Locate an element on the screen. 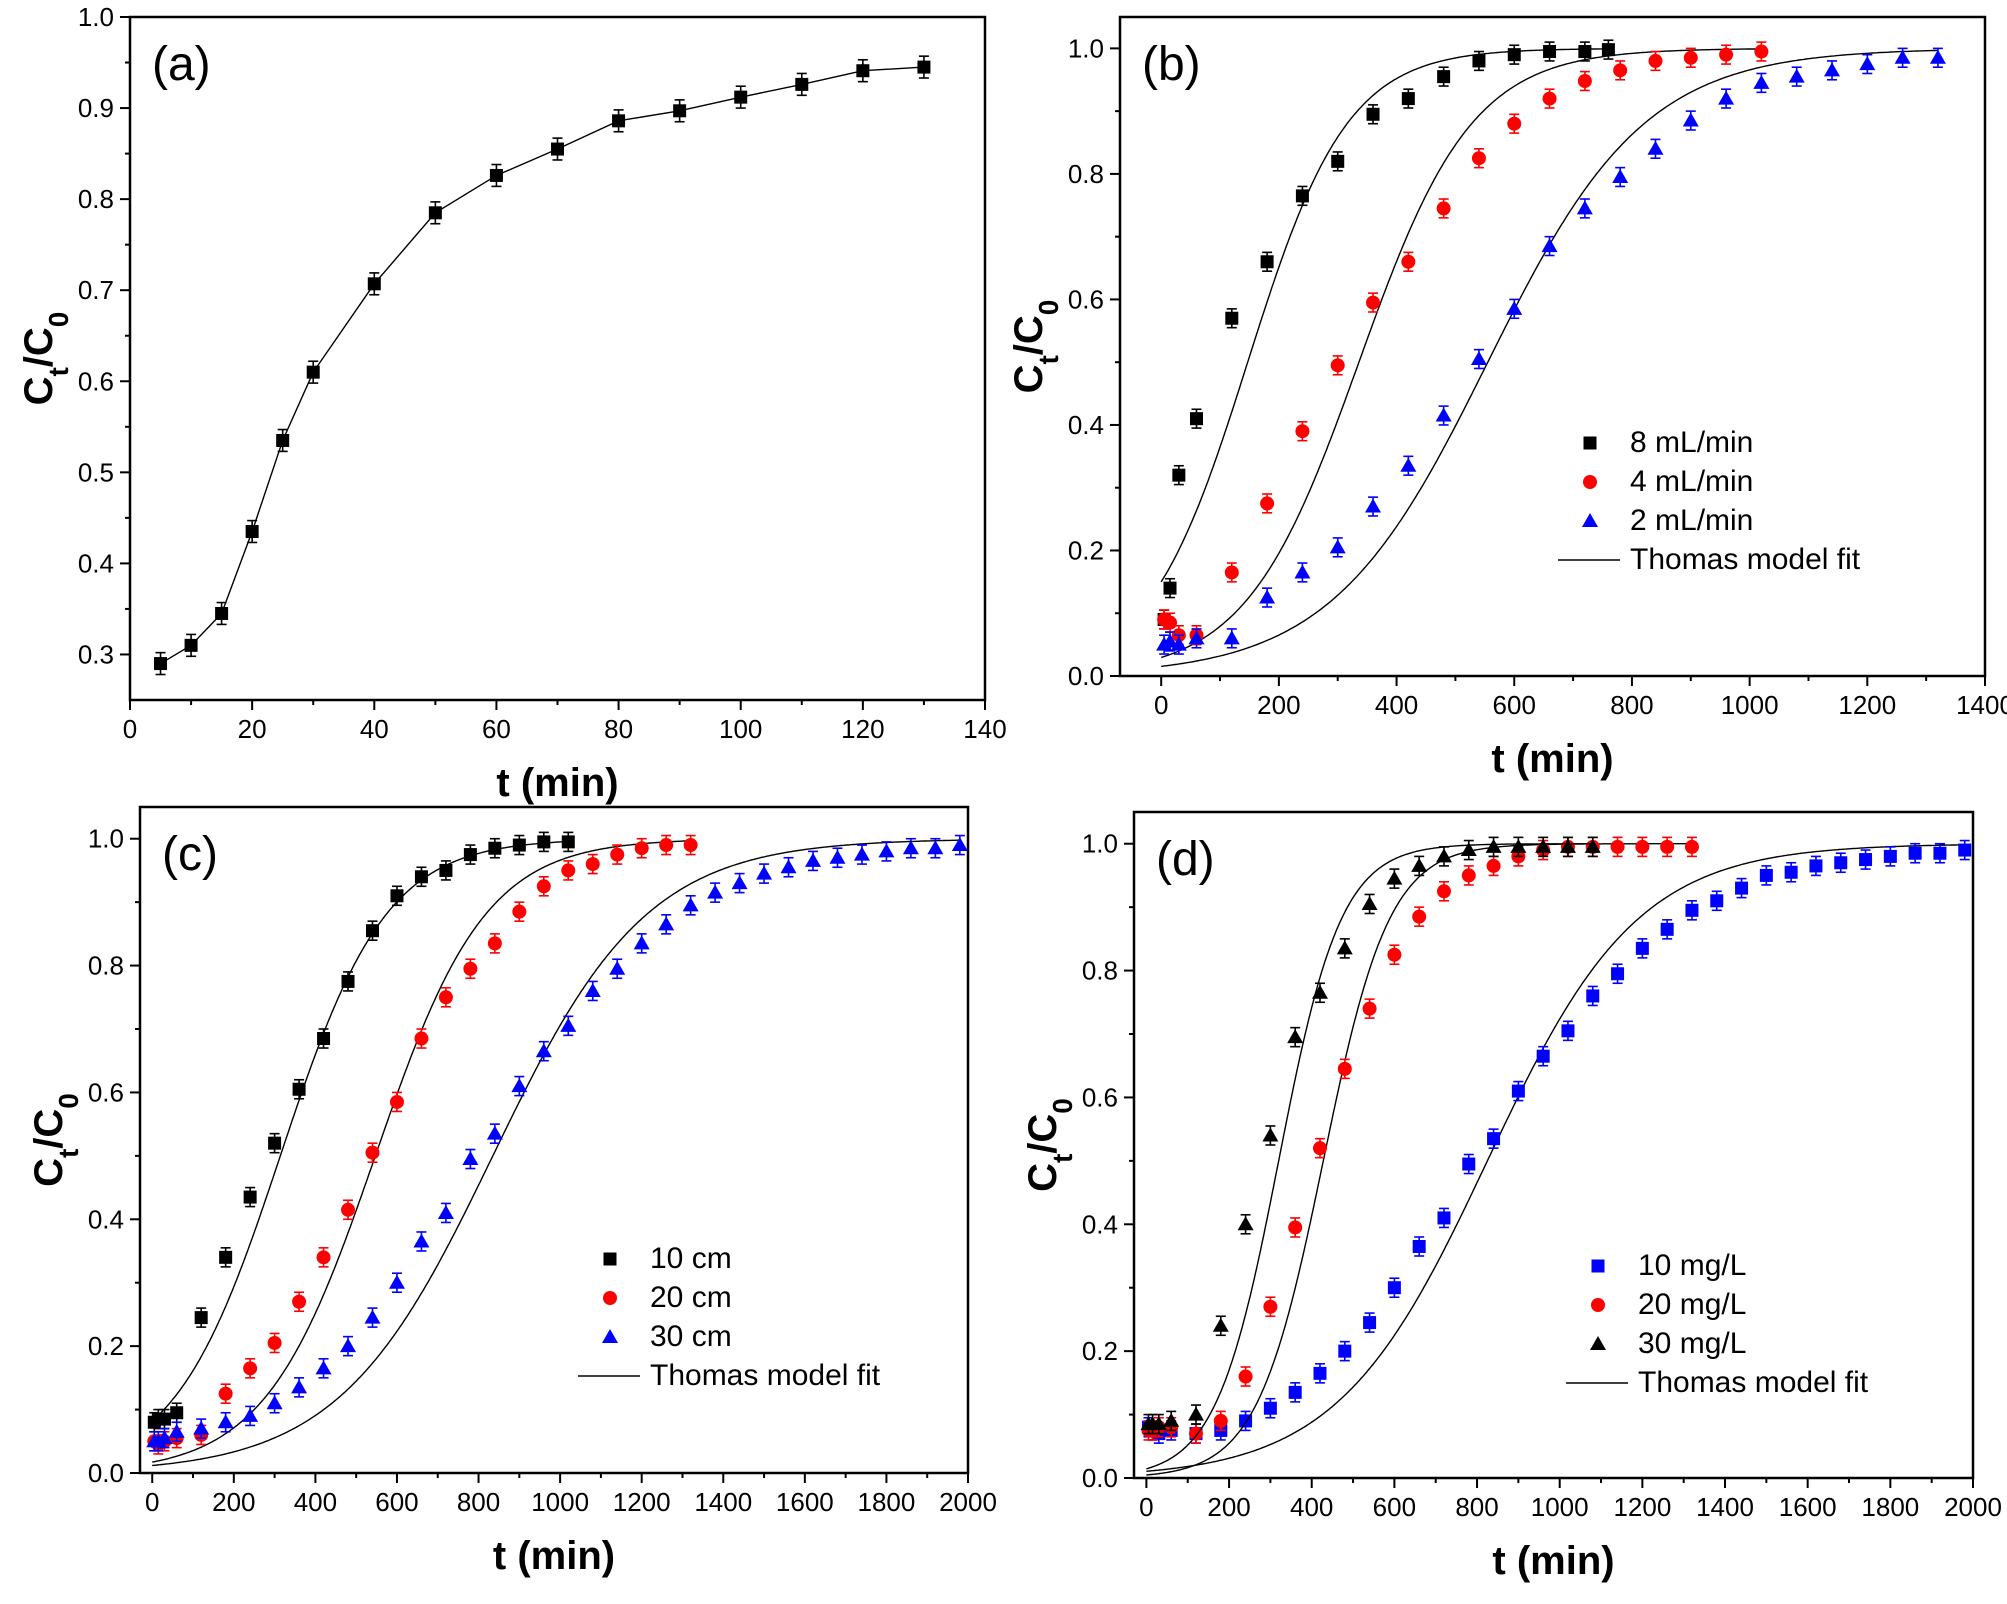  legend-label: 20 mg/L is located at coordinates (1692, 1304).